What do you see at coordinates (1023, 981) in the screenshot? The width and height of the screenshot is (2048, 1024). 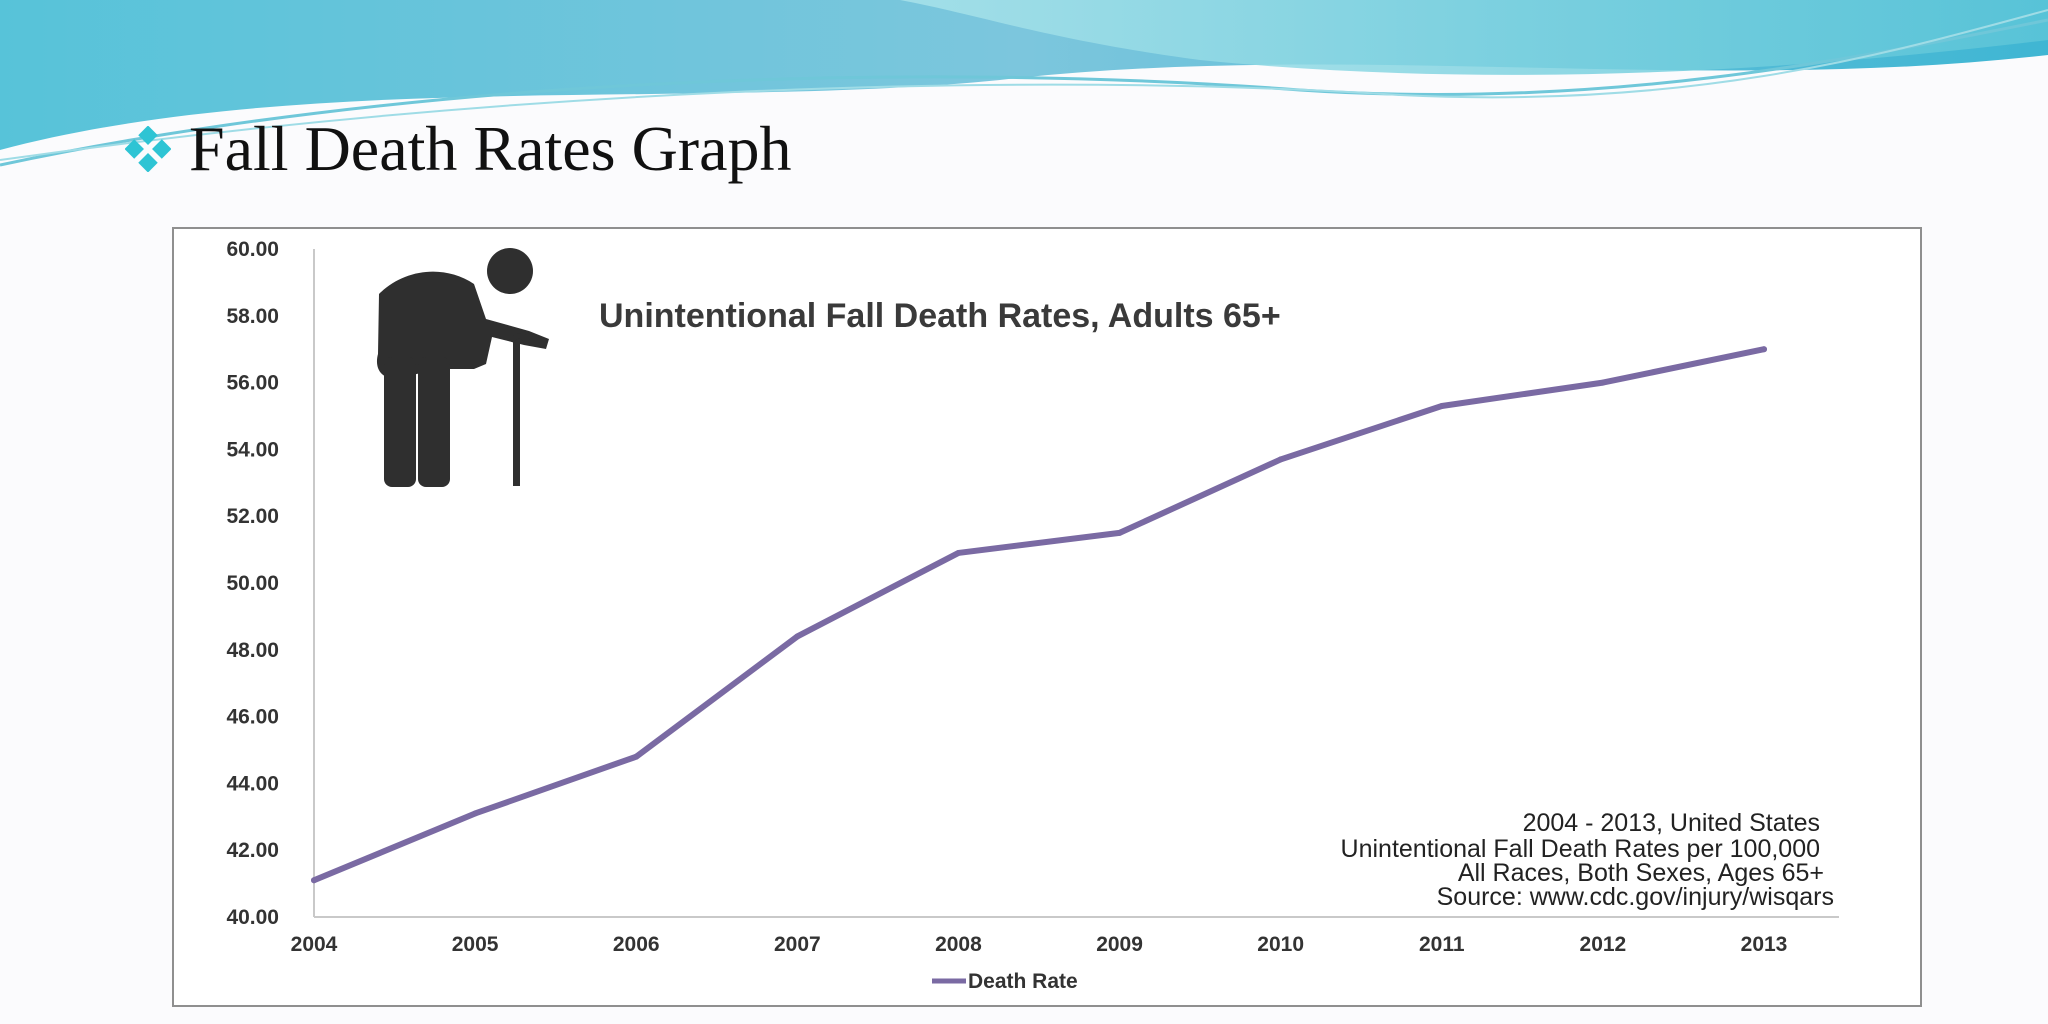 I see `legend-label: Death Rate` at bounding box center [1023, 981].